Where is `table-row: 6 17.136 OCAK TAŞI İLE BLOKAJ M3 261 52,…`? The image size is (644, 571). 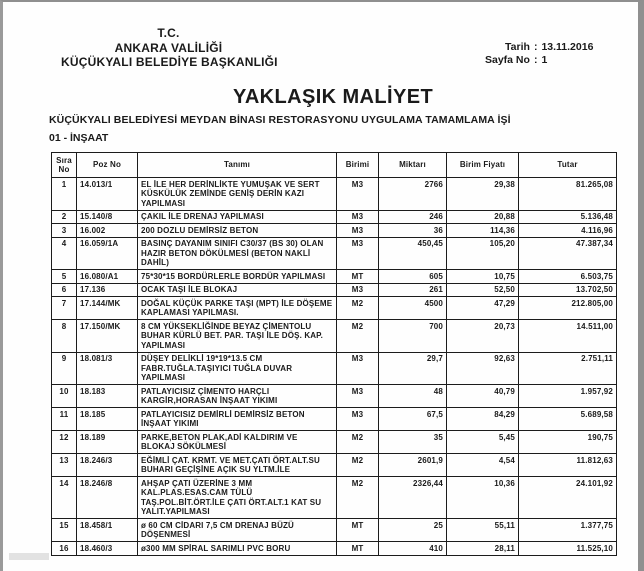 table-row: 6 17.136 OCAK TAŞI İLE BLOKAJ M3 261 52,… is located at coordinates (334, 289).